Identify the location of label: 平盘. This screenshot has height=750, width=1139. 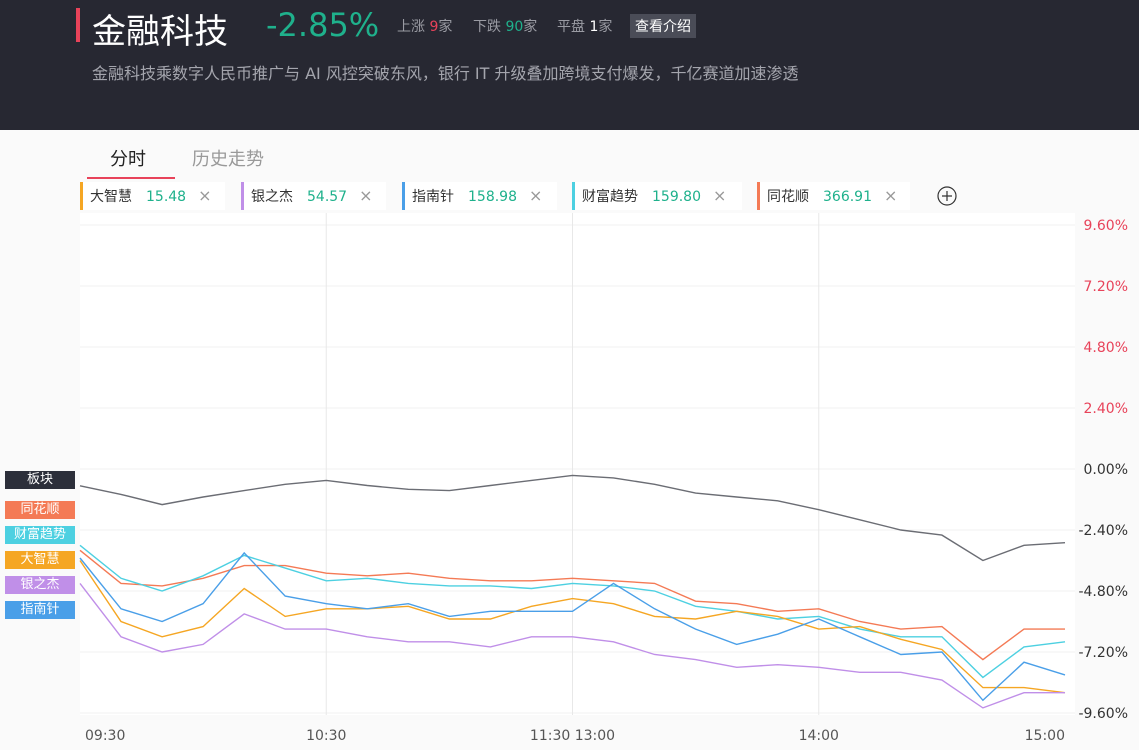
(571, 27).